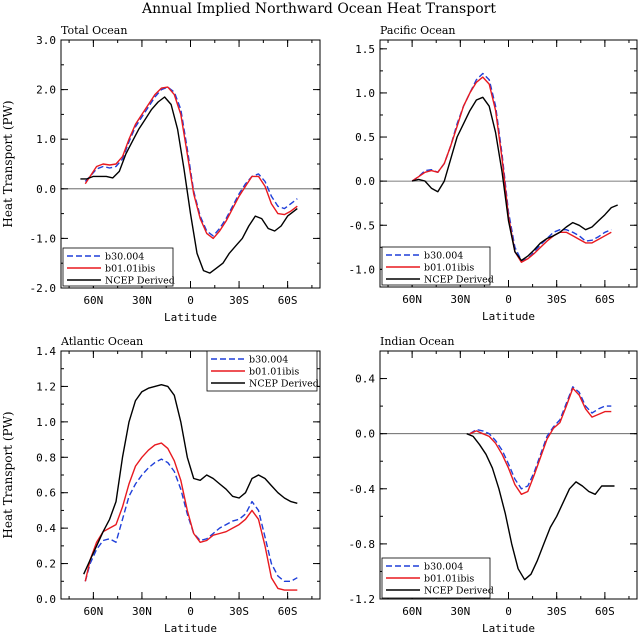 The height and width of the screenshot is (639, 638). I want to click on y-tick-label: -0.4, so click(362, 489).